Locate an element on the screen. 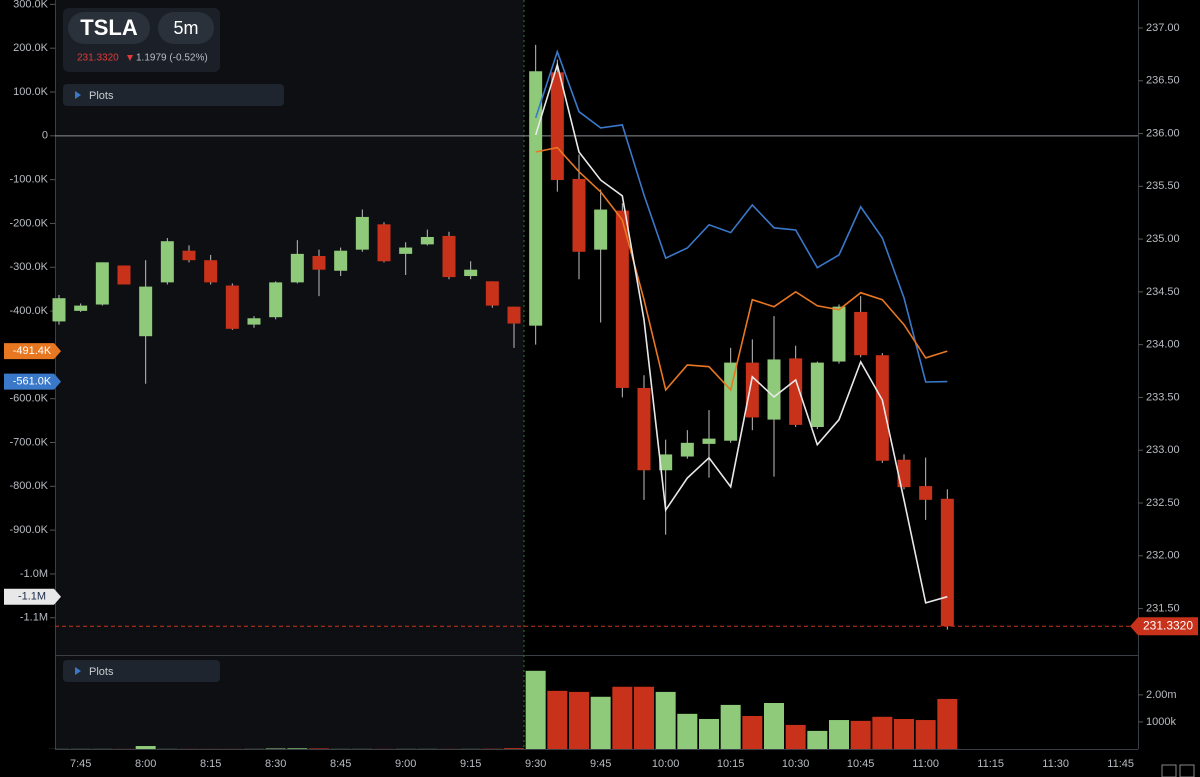 Image resolution: width=1200 pixels, height=777 pixels. header-box: TSLA 5m 231.3320 1.1979 (-0.52%) is located at coordinates (141, 40).